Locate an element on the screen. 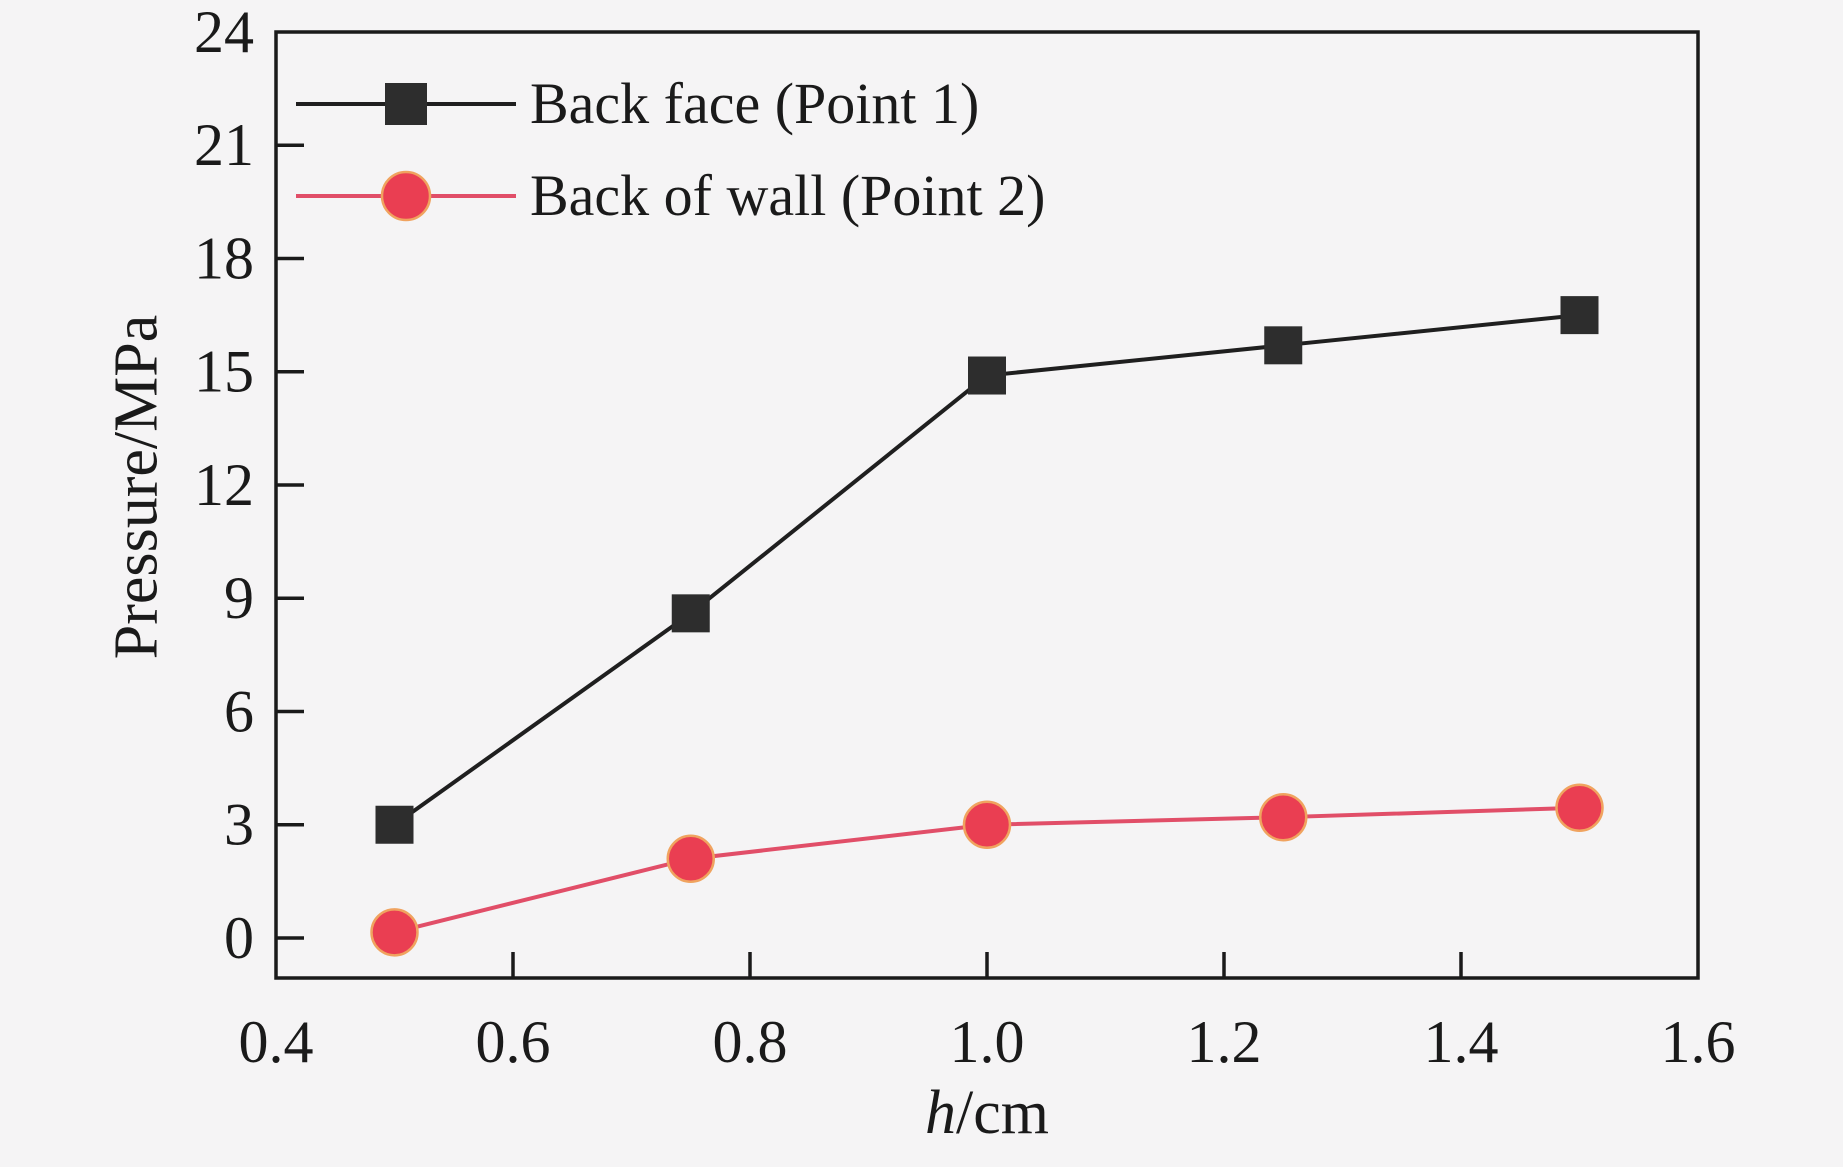 This screenshot has width=1843, height=1167. x-tick-label: 0.6 is located at coordinates (513, 1042).